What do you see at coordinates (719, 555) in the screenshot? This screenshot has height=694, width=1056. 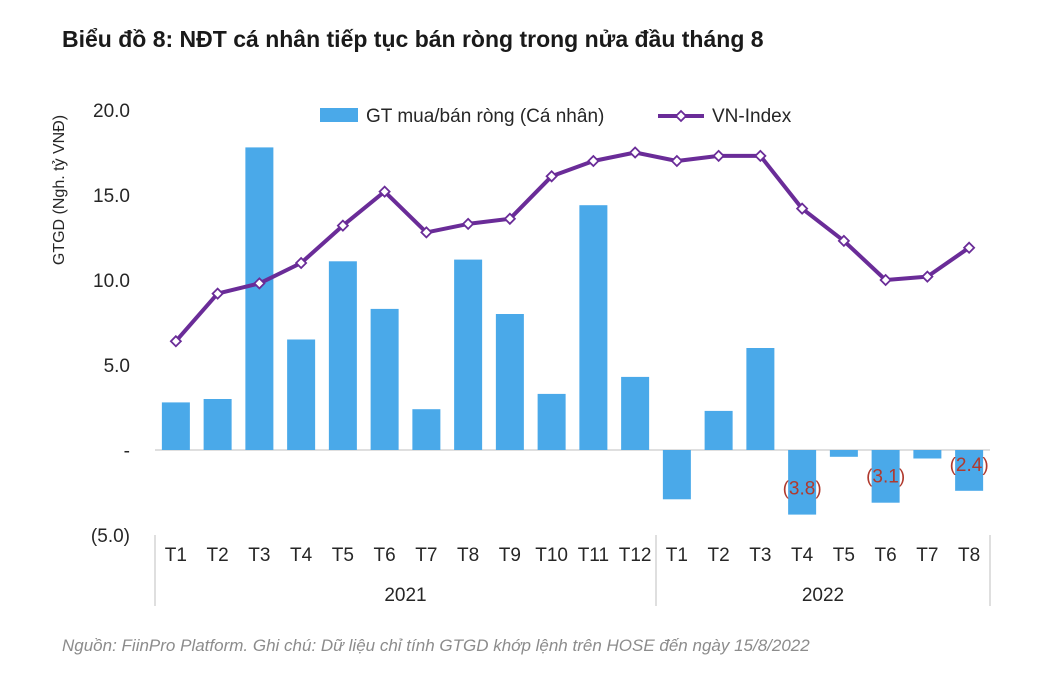 I see `x-tick-label-13: T2` at bounding box center [719, 555].